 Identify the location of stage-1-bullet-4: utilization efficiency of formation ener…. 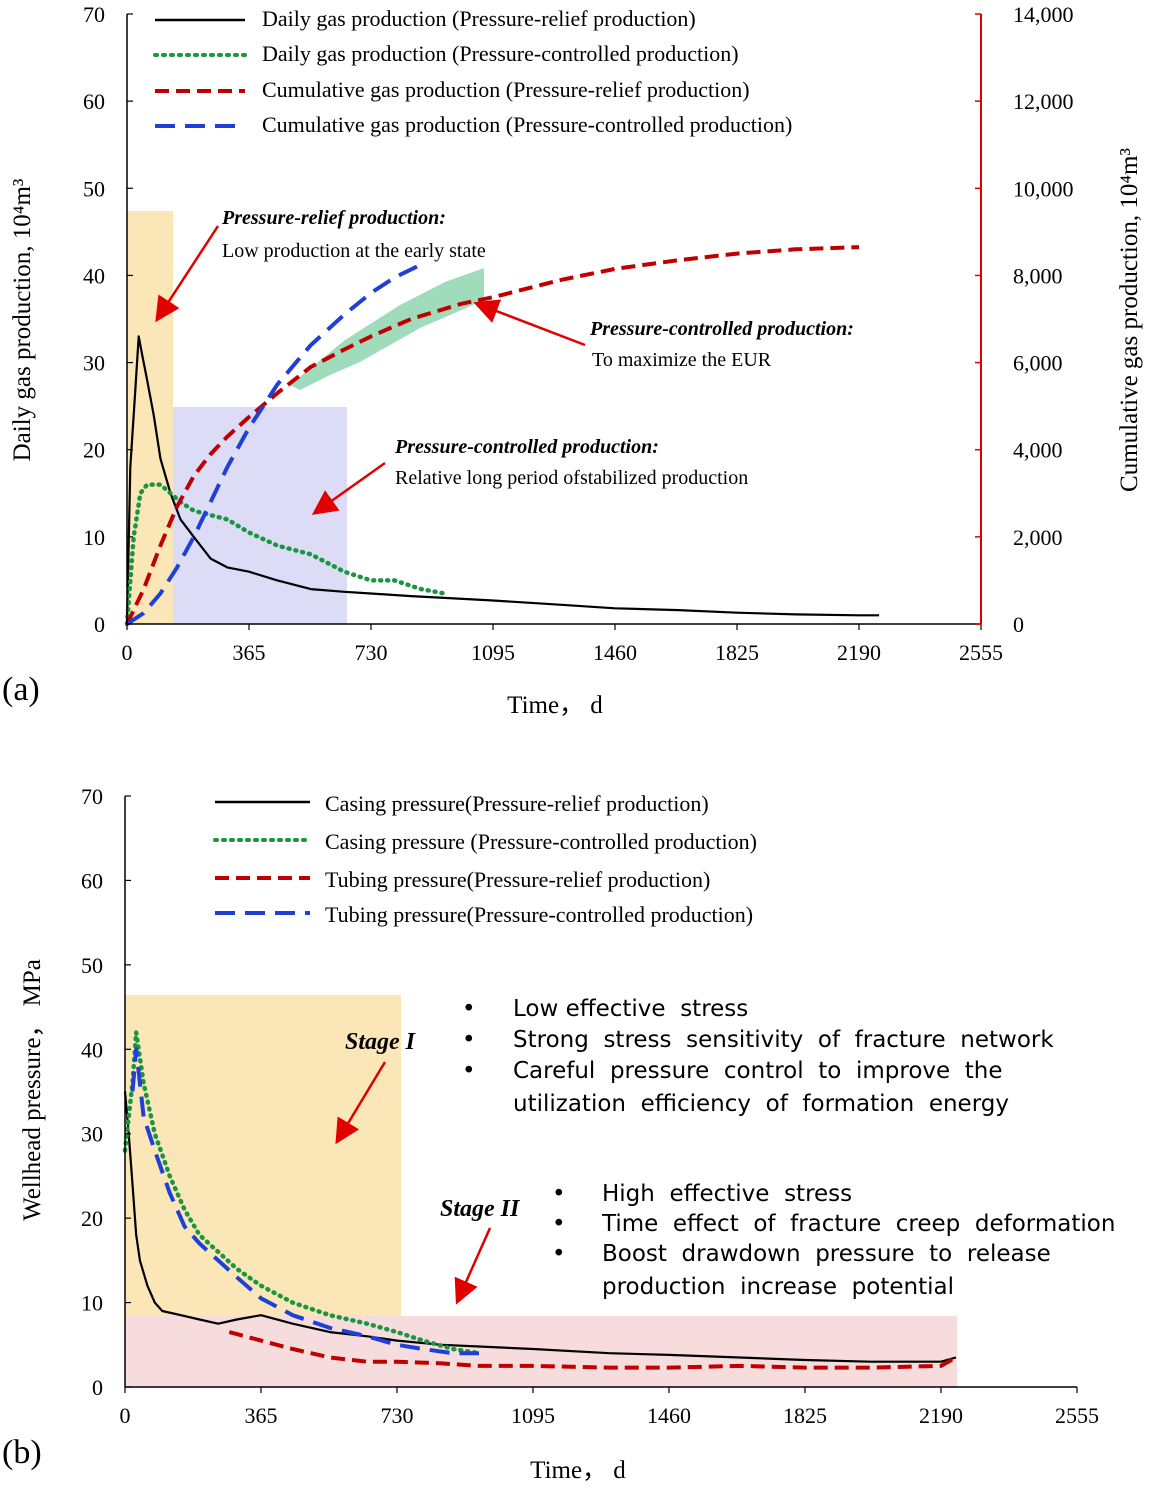
(761, 1104).